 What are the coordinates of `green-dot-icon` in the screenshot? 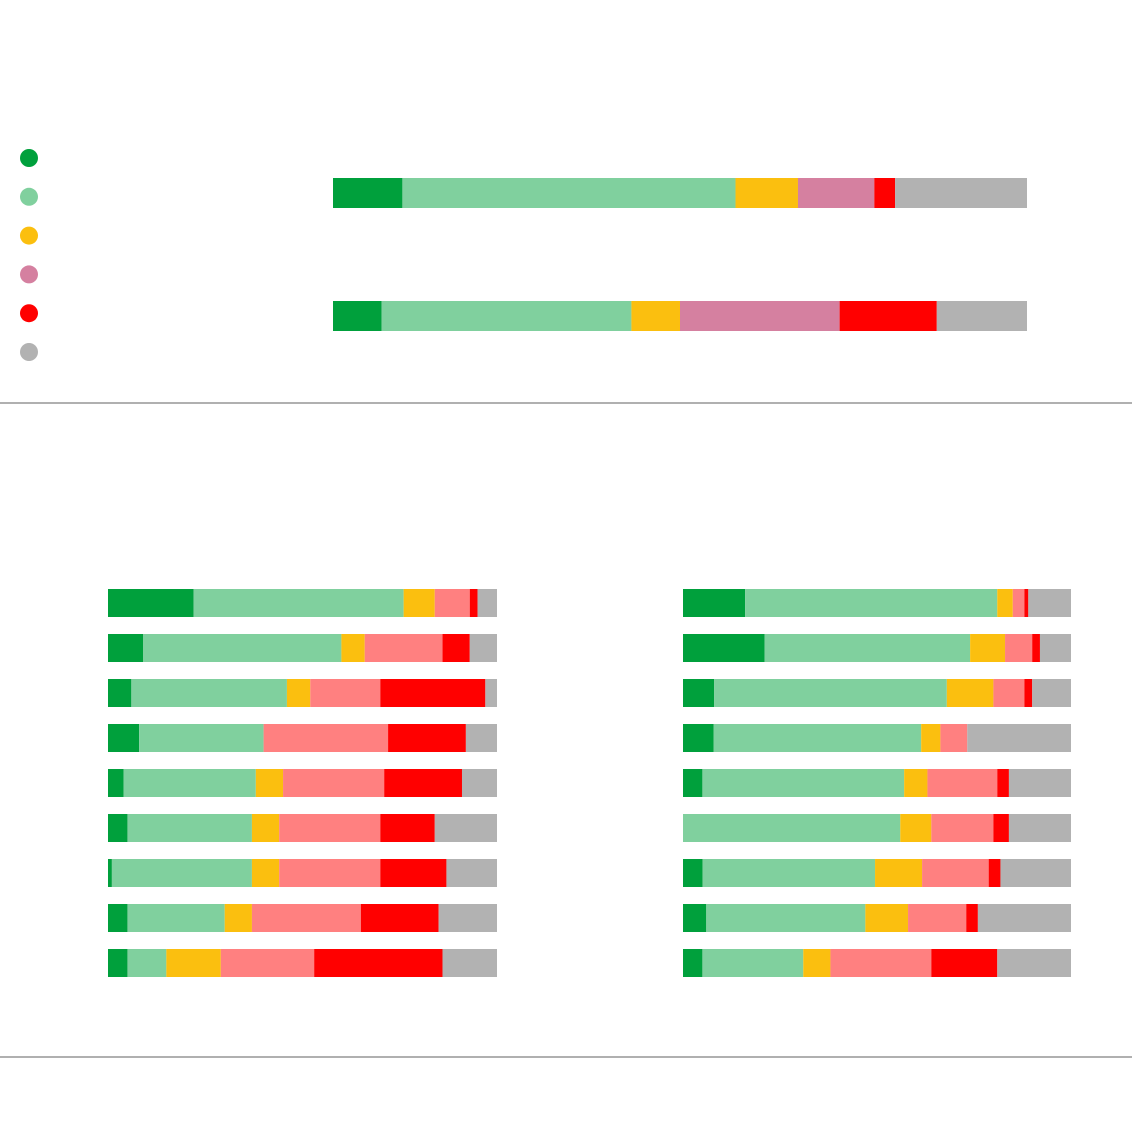 It's located at (29, 158).